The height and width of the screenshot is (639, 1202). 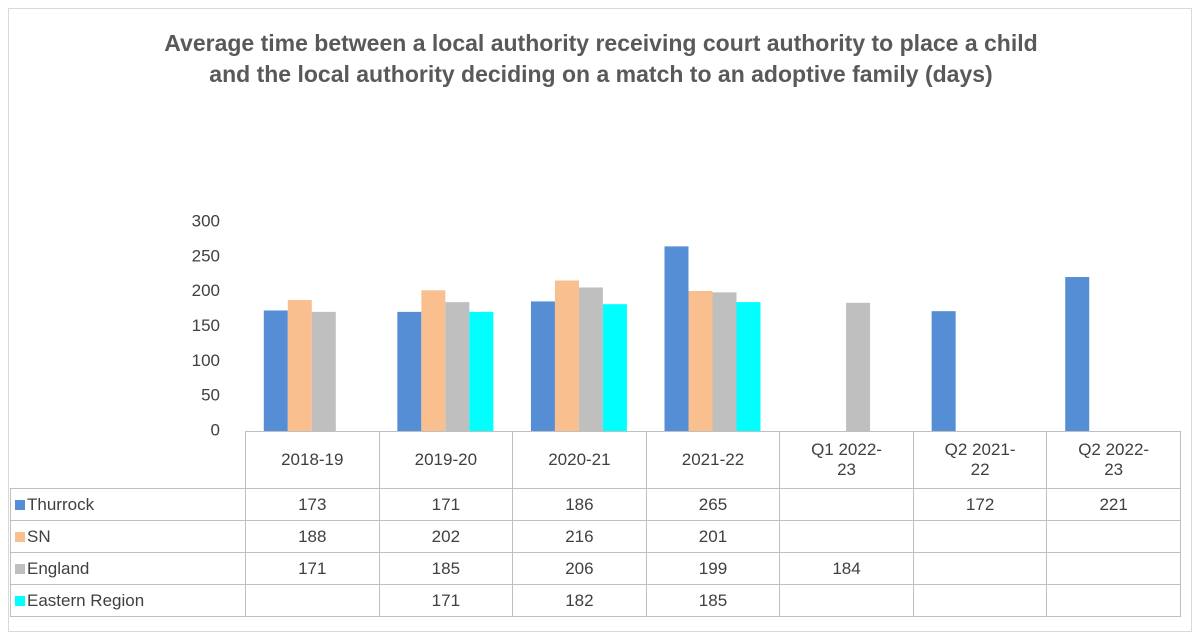 I want to click on legend-label: England, so click(x=58, y=568).